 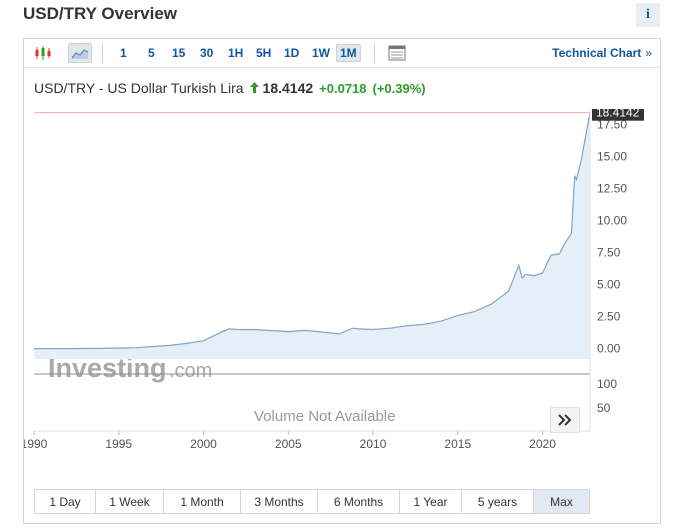 I want to click on area-chart-icon, so click(x=80, y=53).